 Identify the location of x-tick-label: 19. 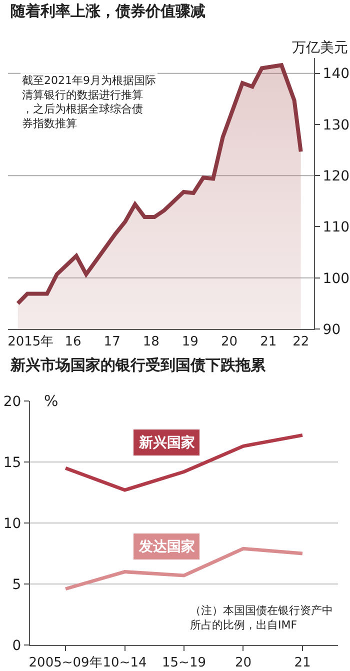
(190, 342).